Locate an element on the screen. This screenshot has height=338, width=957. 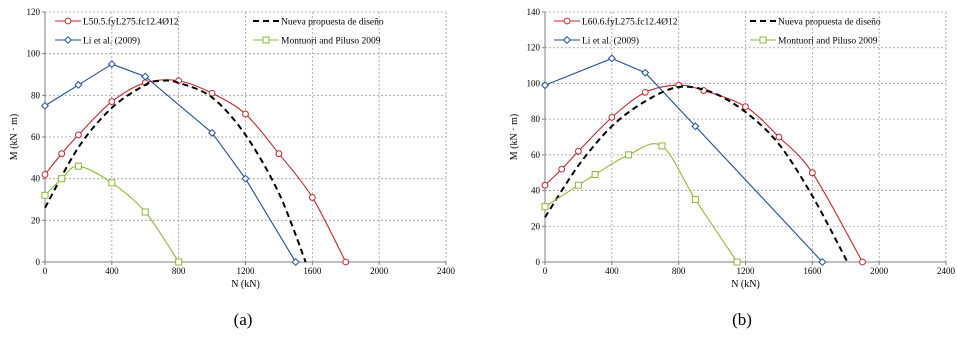
legend-item: L50.5.fyL275.fc12.4Ø12 is located at coordinates (117, 22).